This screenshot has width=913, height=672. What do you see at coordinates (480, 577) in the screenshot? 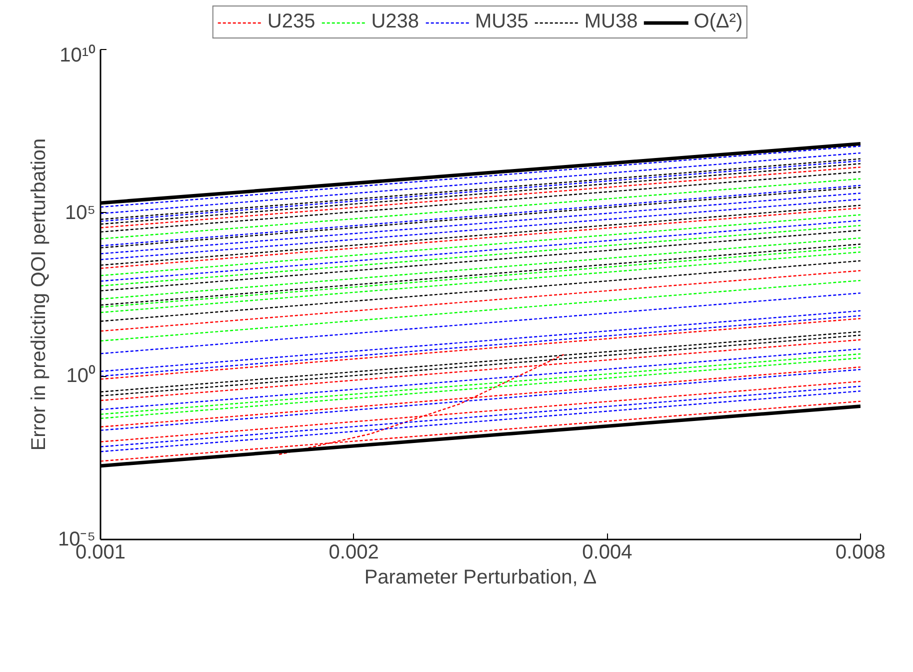
I see `x-axis-title: Parameter Perturbation, Δ` at bounding box center [480, 577].